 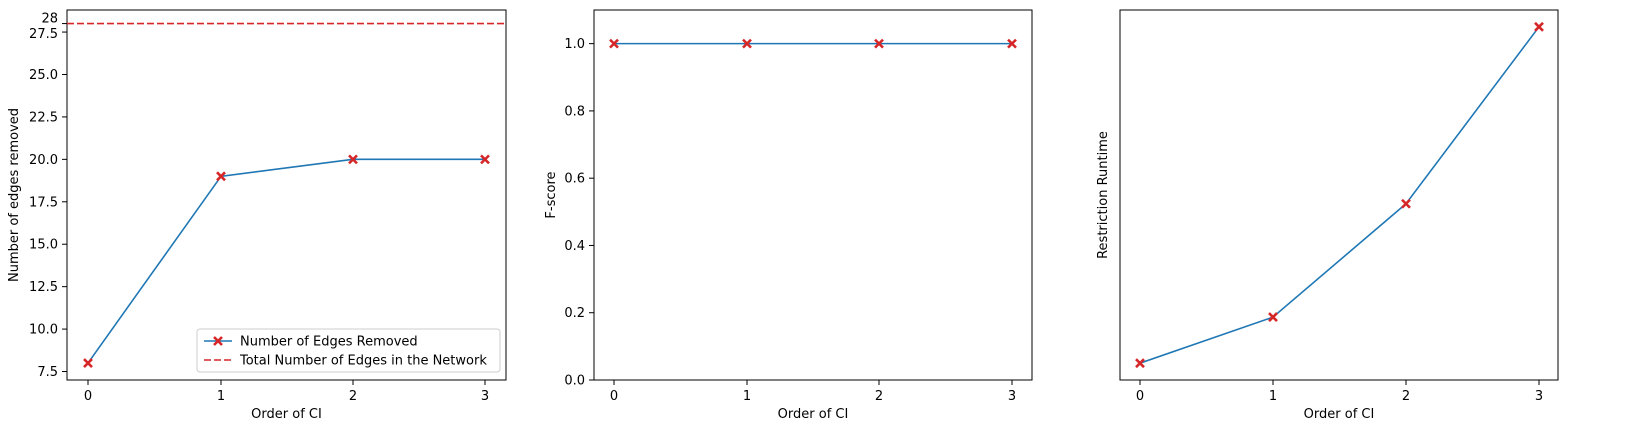 What do you see at coordinates (43, 160) in the screenshot?
I see `y-tick-label: 20.0` at bounding box center [43, 160].